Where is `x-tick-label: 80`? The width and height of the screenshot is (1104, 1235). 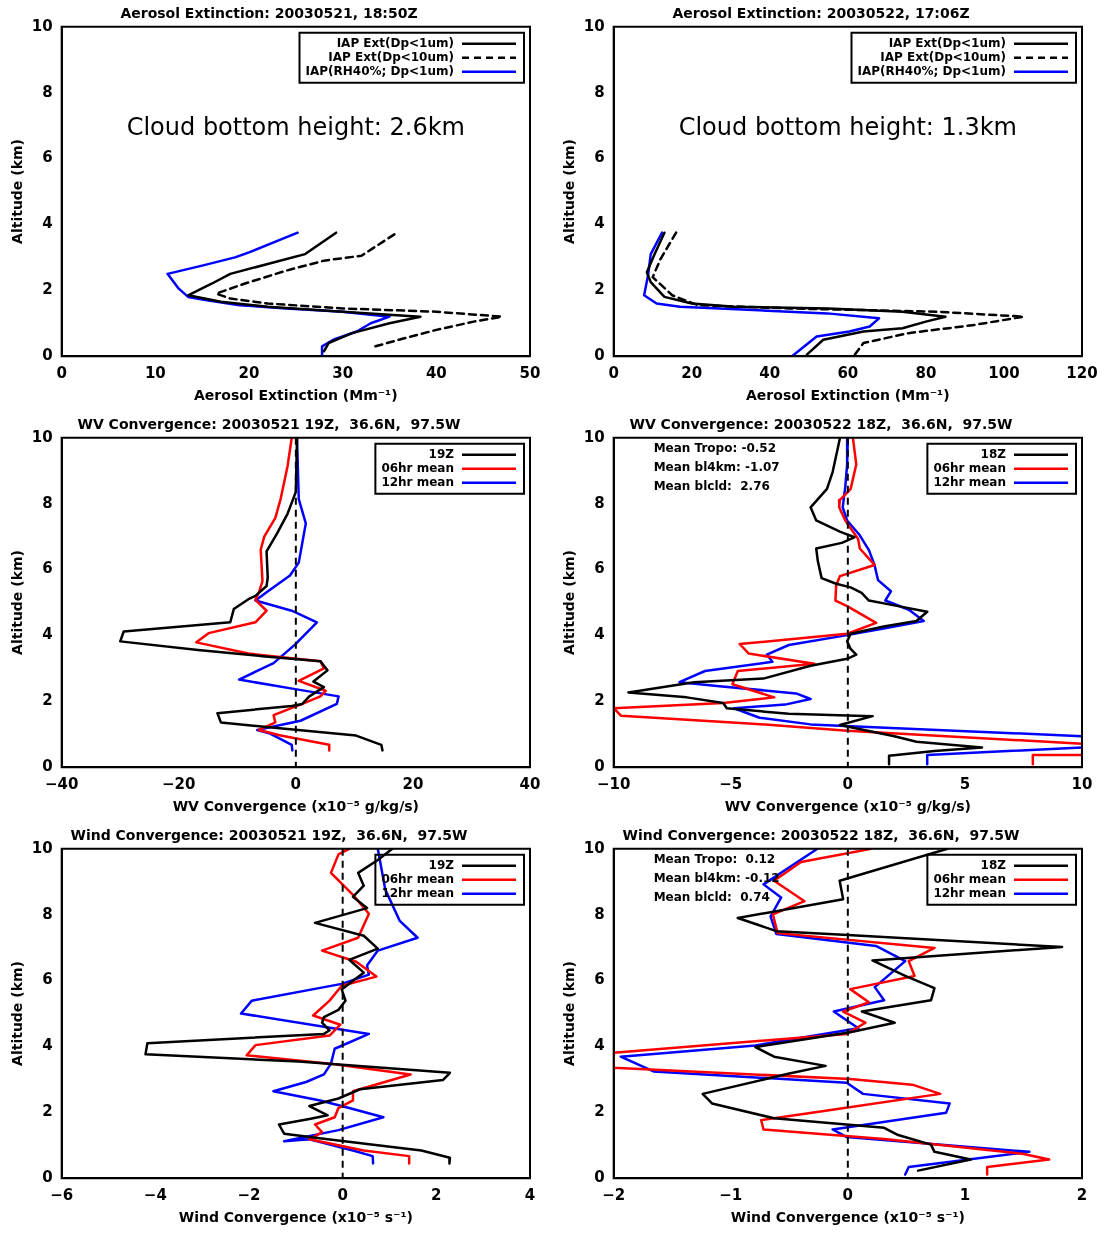 x-tick-label: 80 is located at coordinates (926, 373).